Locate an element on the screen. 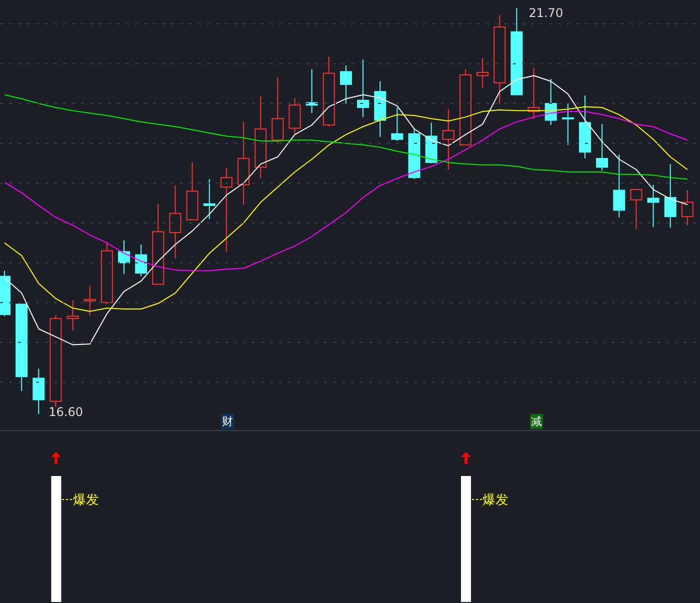 The width and height of the screenshot is (700, 603). annotation: 16.60 is located at coordinates (66, 412).